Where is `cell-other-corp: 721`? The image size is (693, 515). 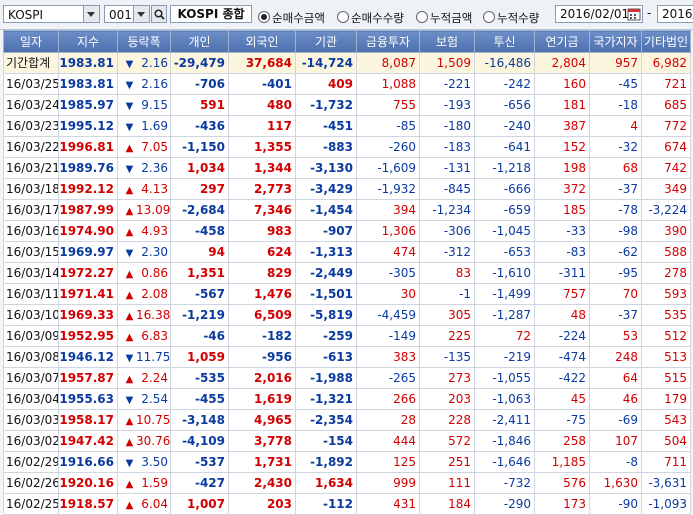 cell-other-corp: 721 is located at coordinates (666, 84).